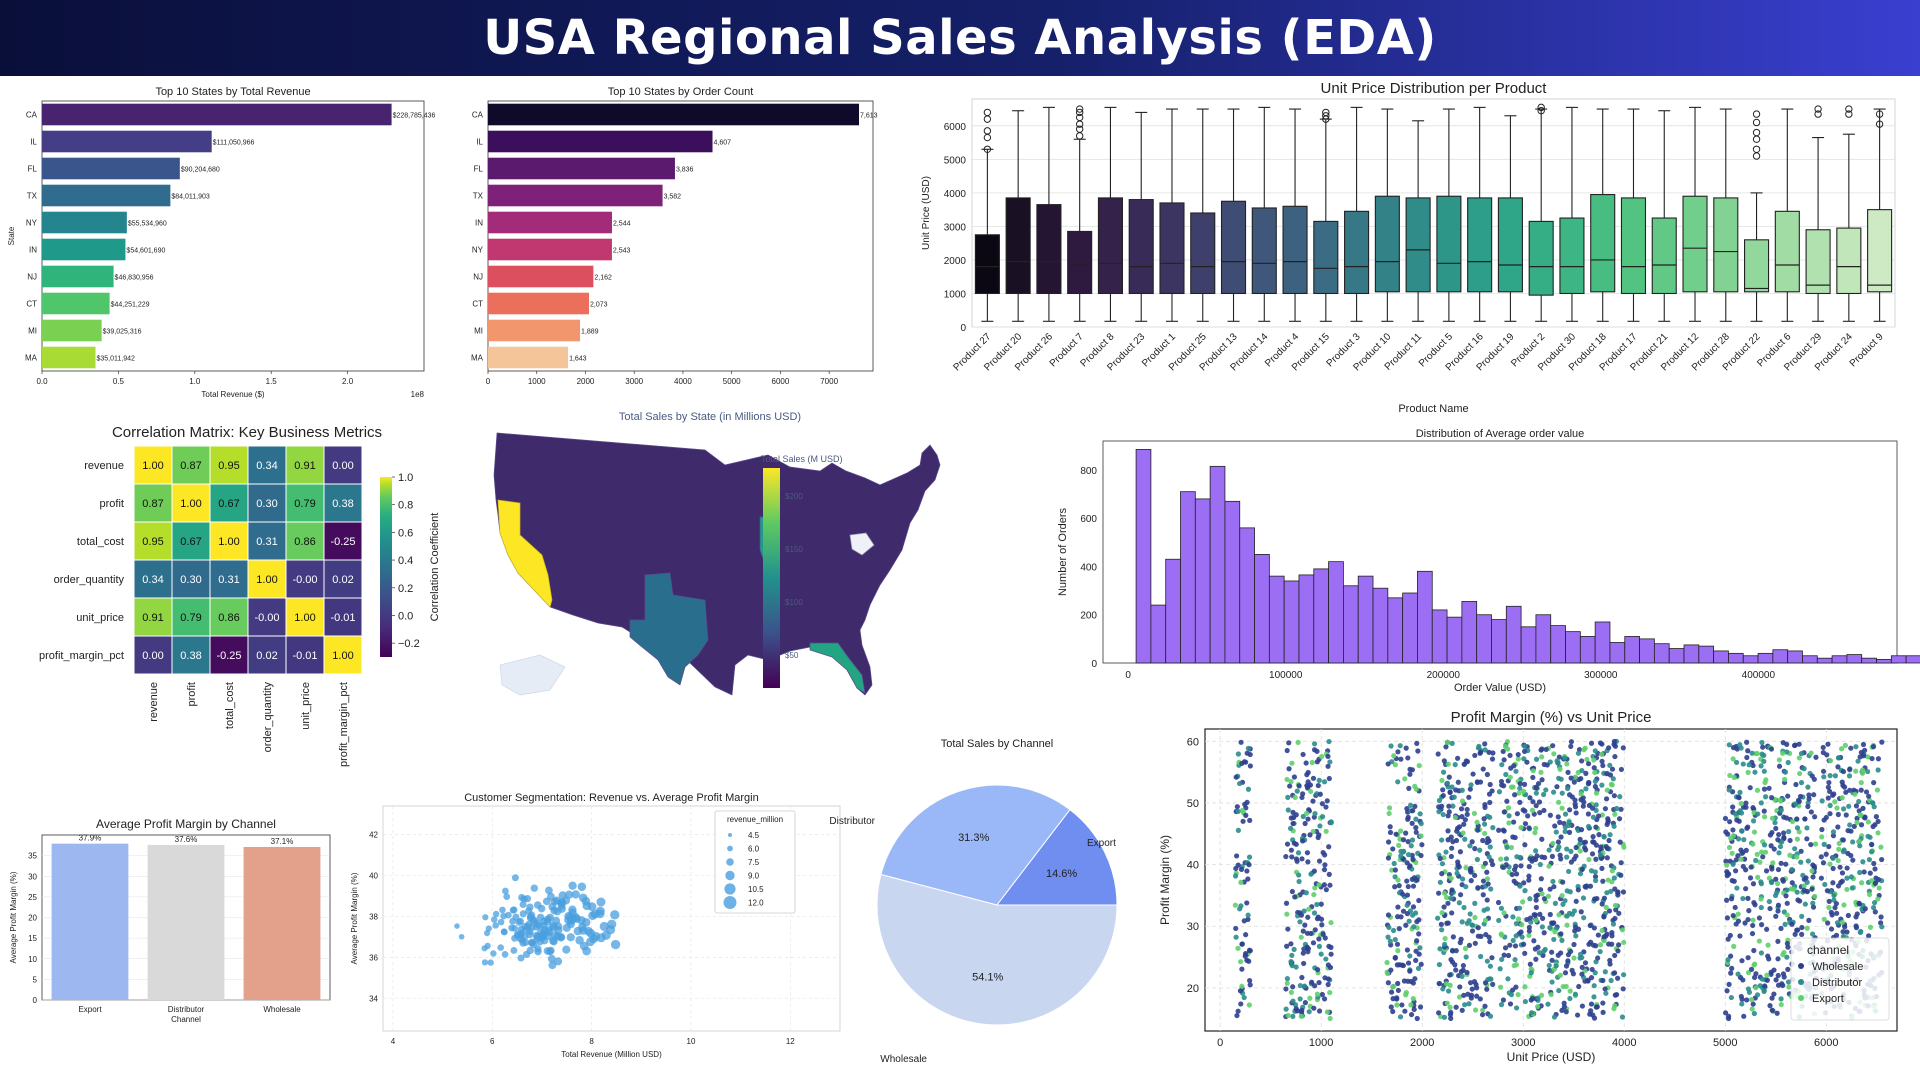 Image resolution: width=1920 pixels, height=1080 pixels. What do you see at coordinates (1286, 675) in the screenshot?
I see `histogram-x-tick-label: 100000` at bounding box center [1286, 675].